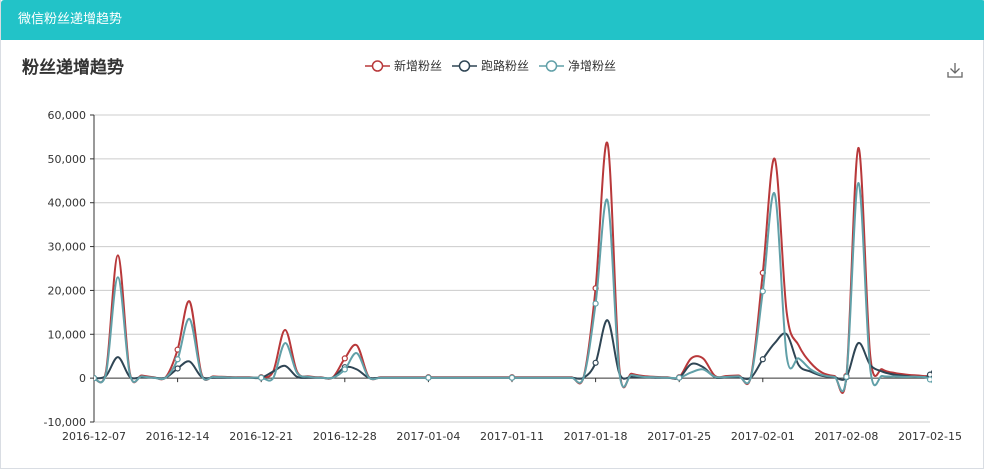 The height and width of the screenshot is (469, 984). Describe the element at coordinates (65, 422) in the screenshot. I see `y-tick-label: -10,000` at that location.